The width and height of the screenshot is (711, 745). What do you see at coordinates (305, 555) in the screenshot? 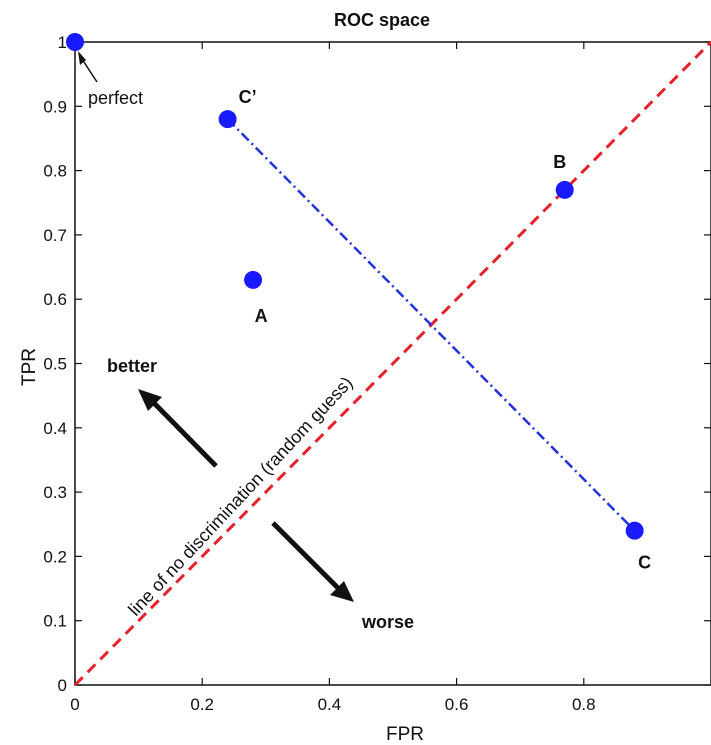
I see `worse-arrow-shaft` at bounding box center [305, 555].